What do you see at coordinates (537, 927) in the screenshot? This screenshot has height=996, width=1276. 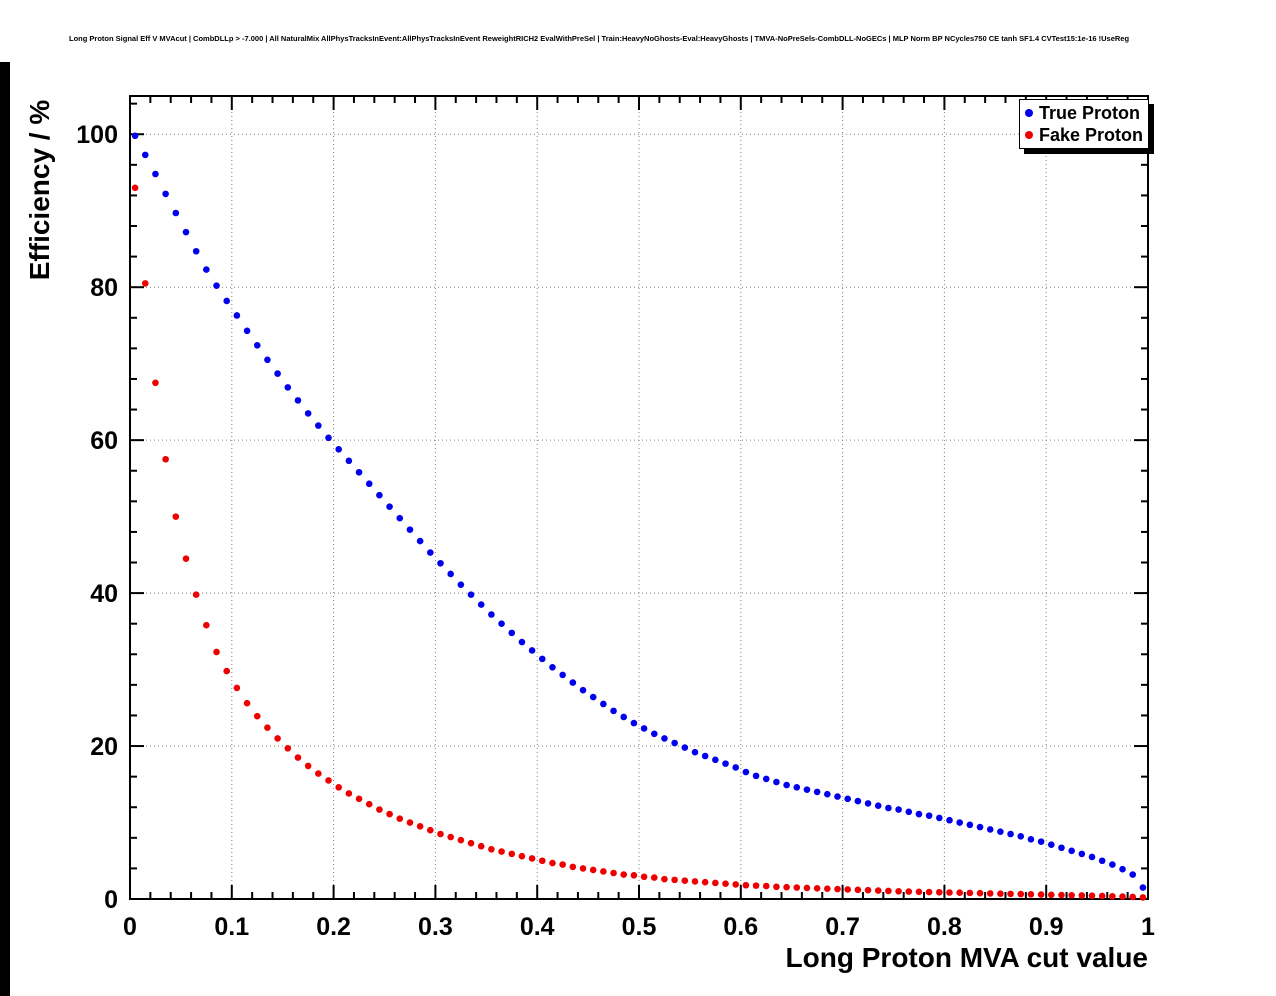 I see `svg-text: 0.4` at bounding box center [537, 927].